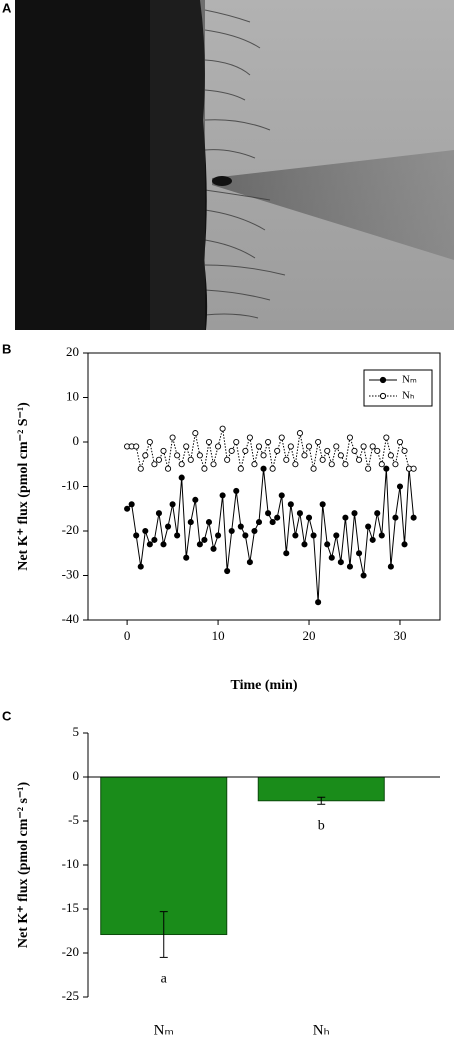 The height and width of the screenshot is (1056, 454). What do you see at coordinates (72, 351) in the screenshot?
I see `y-tick-label: 20` at bounding box center [72, 351].